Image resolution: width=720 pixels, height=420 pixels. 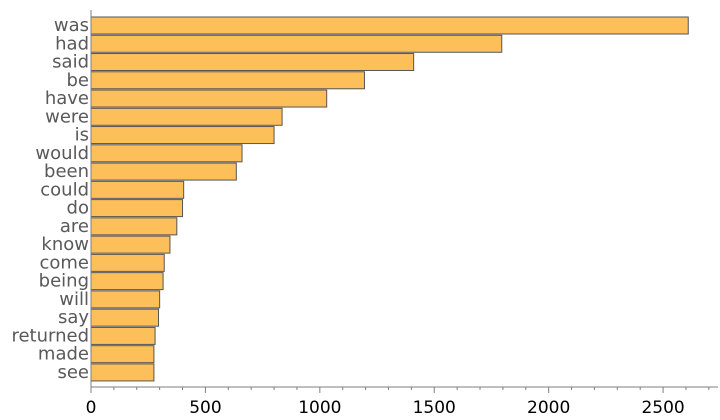 What do you see at coordinates (209, 98) in the screenshot?
I see `bar-have` at bounding box center [209, 98].